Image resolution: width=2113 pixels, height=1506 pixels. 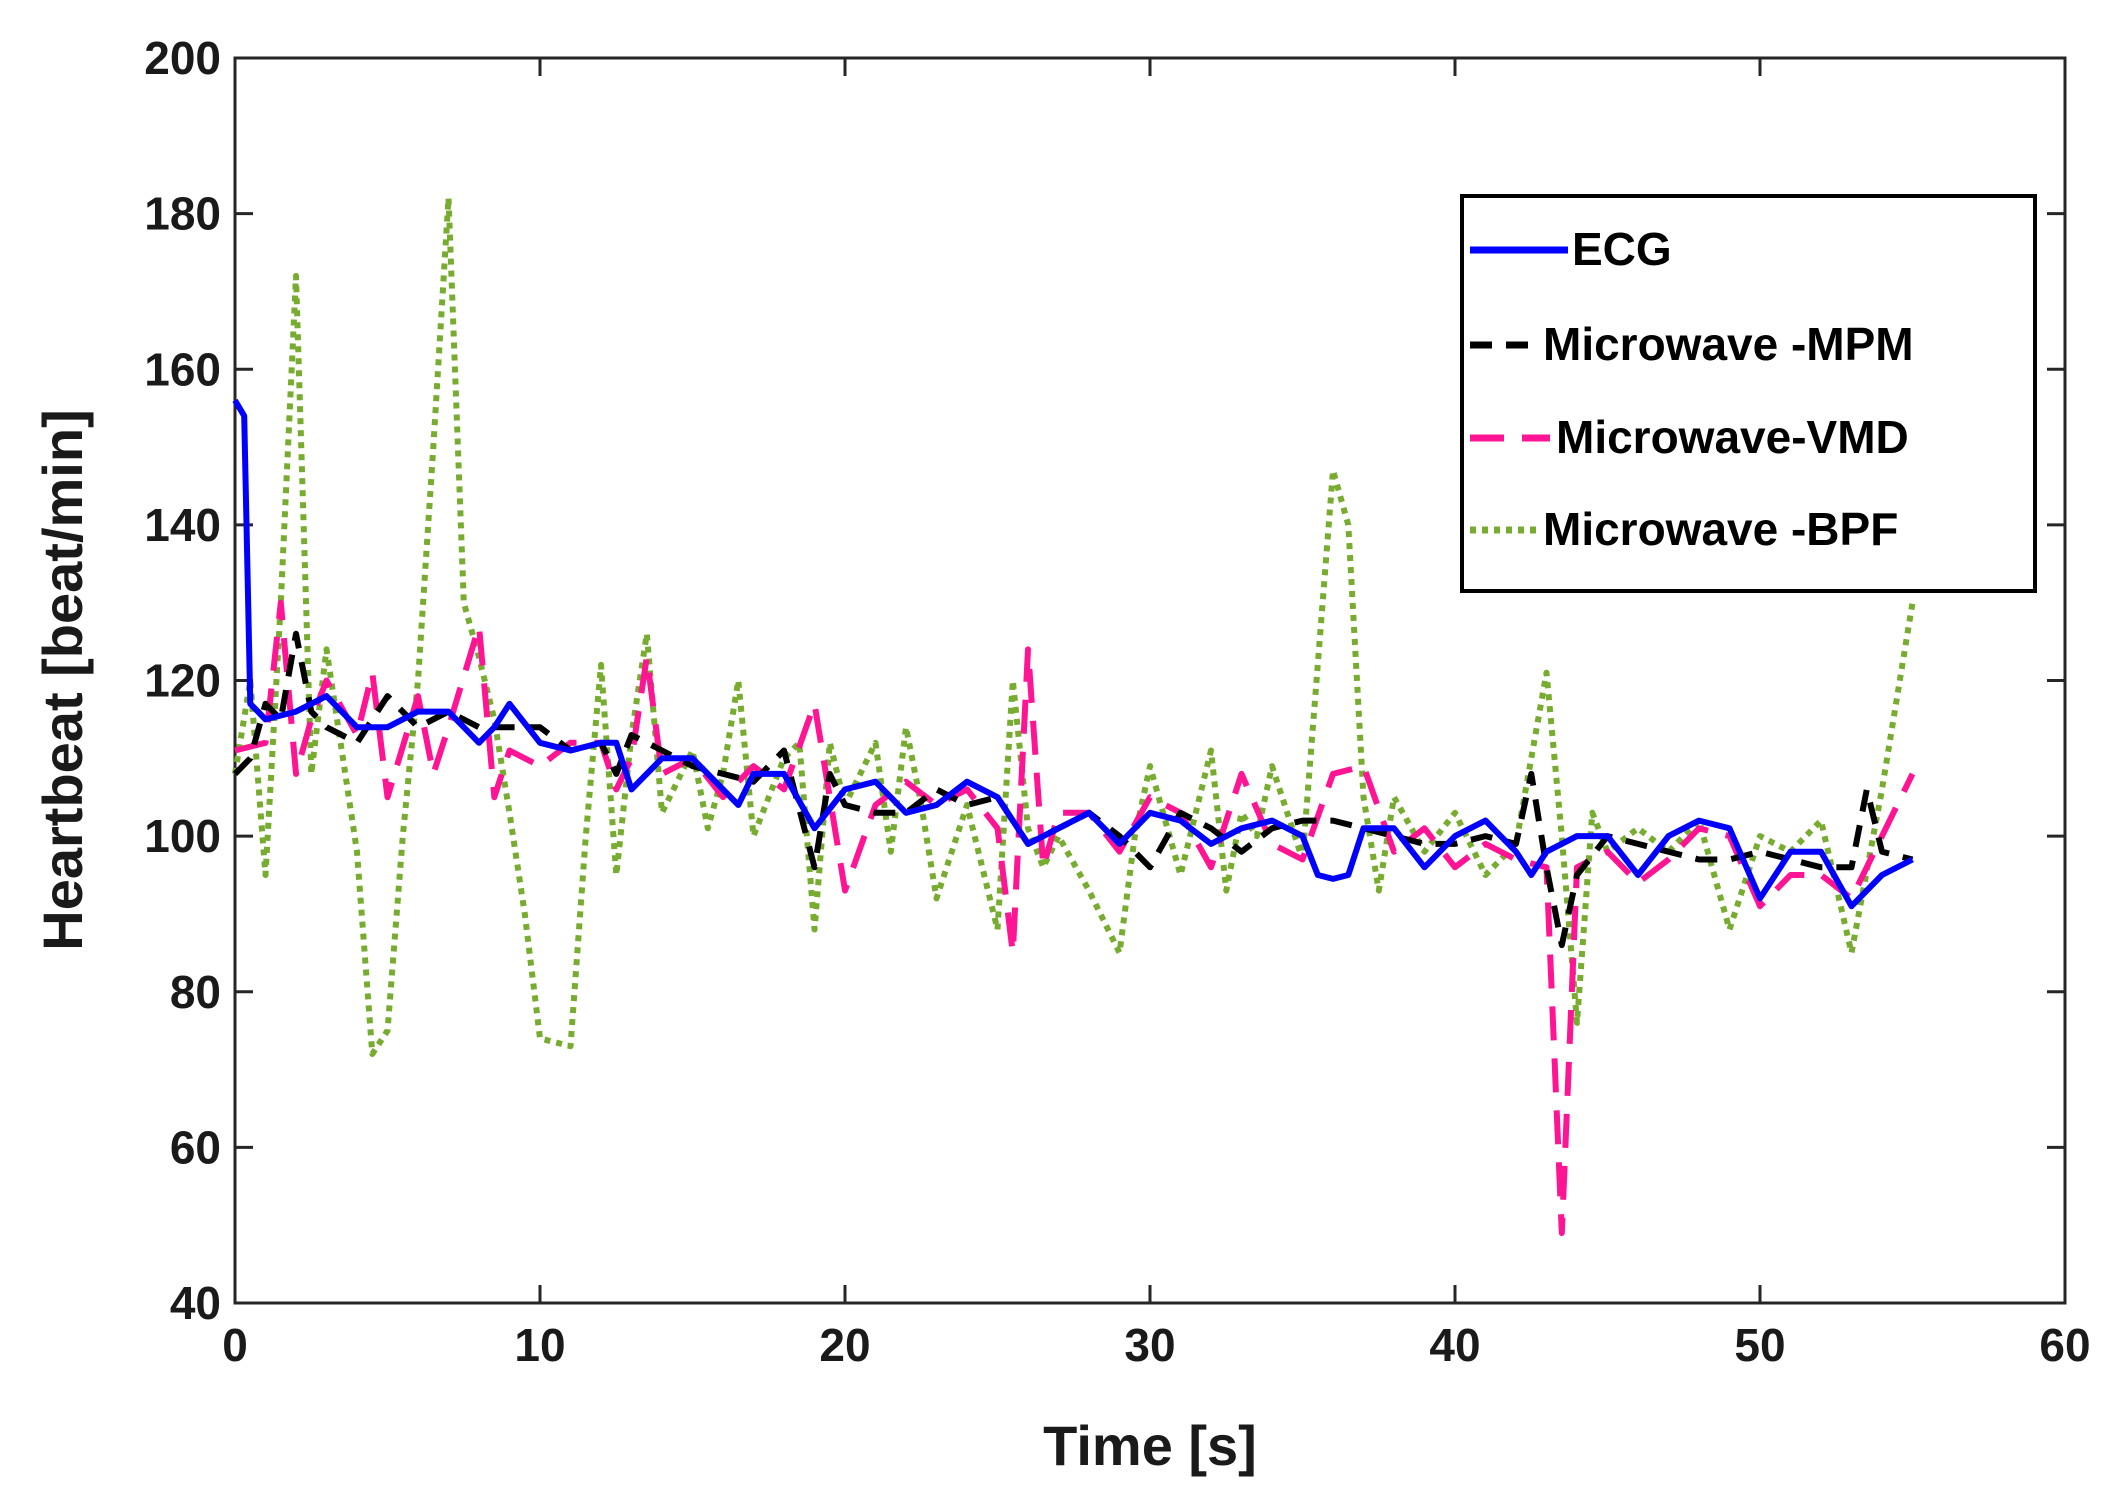 I want to click on x-tick-label: 40, so click(x=1454, y=1345).